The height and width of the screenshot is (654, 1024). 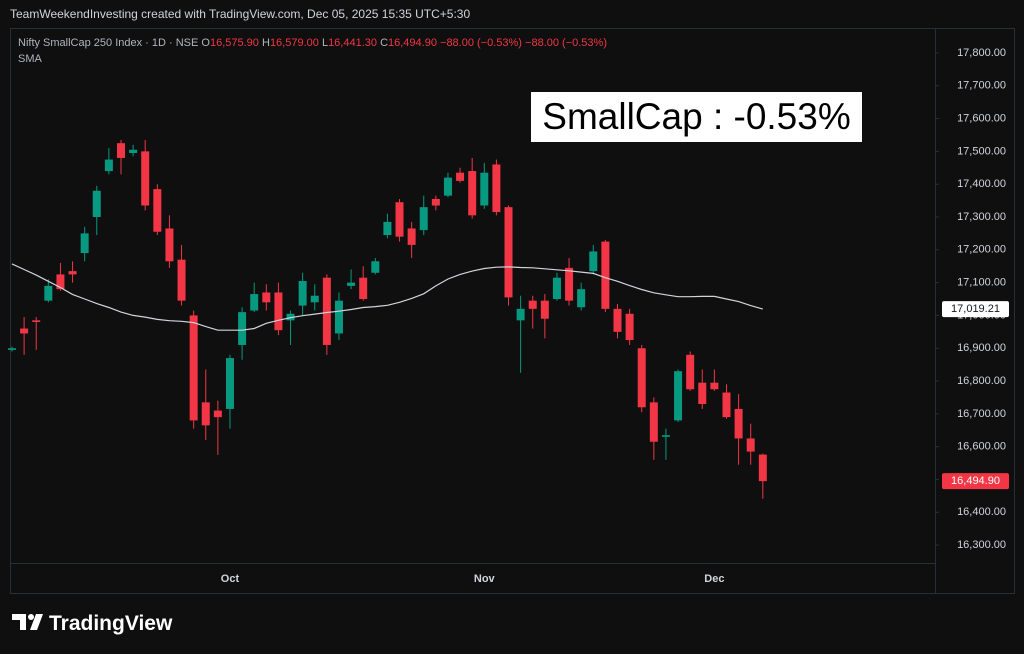 What do you see at coordinates (111, 623) in the screenshot?
I see `brand: TradingView` at bounding box center [111, 623].